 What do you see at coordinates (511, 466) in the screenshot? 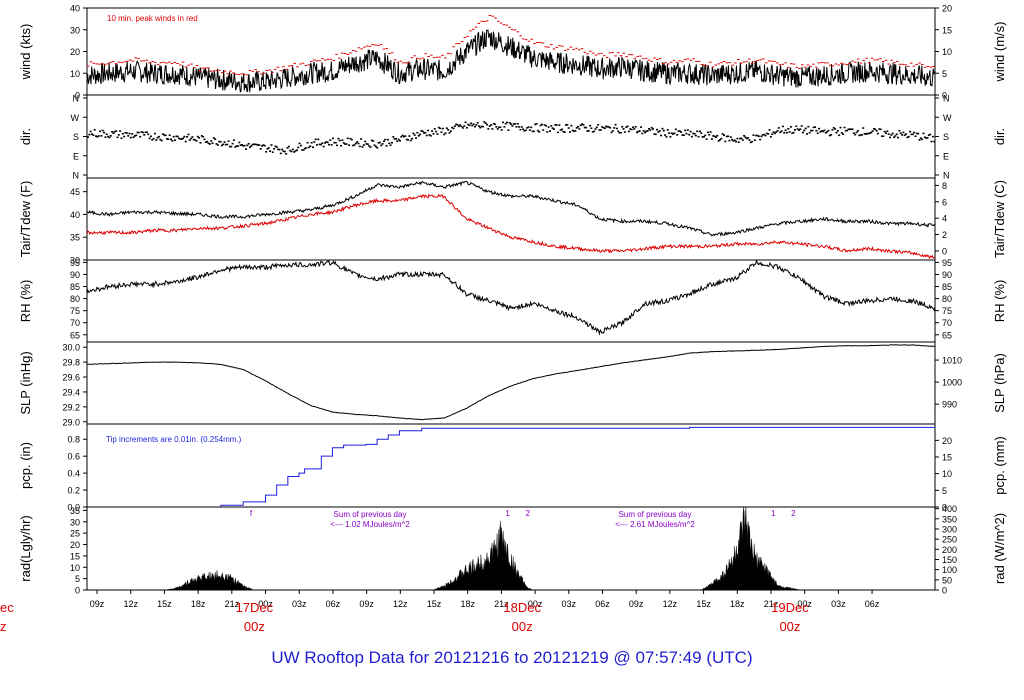
I see `precipitation-line` at bounding box center [511, 466].